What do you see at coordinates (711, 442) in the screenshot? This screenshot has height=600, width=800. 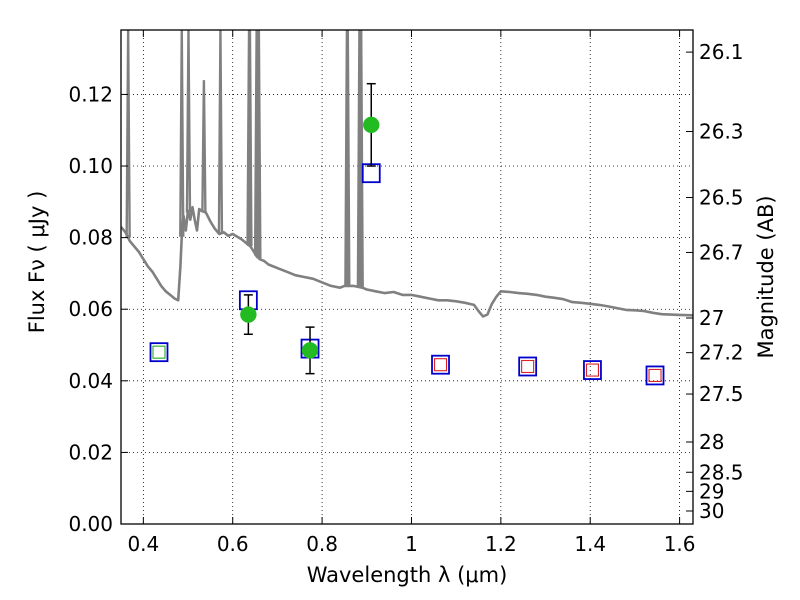 I see `y2-tick-label: 28` at bounding box center [711, 442].